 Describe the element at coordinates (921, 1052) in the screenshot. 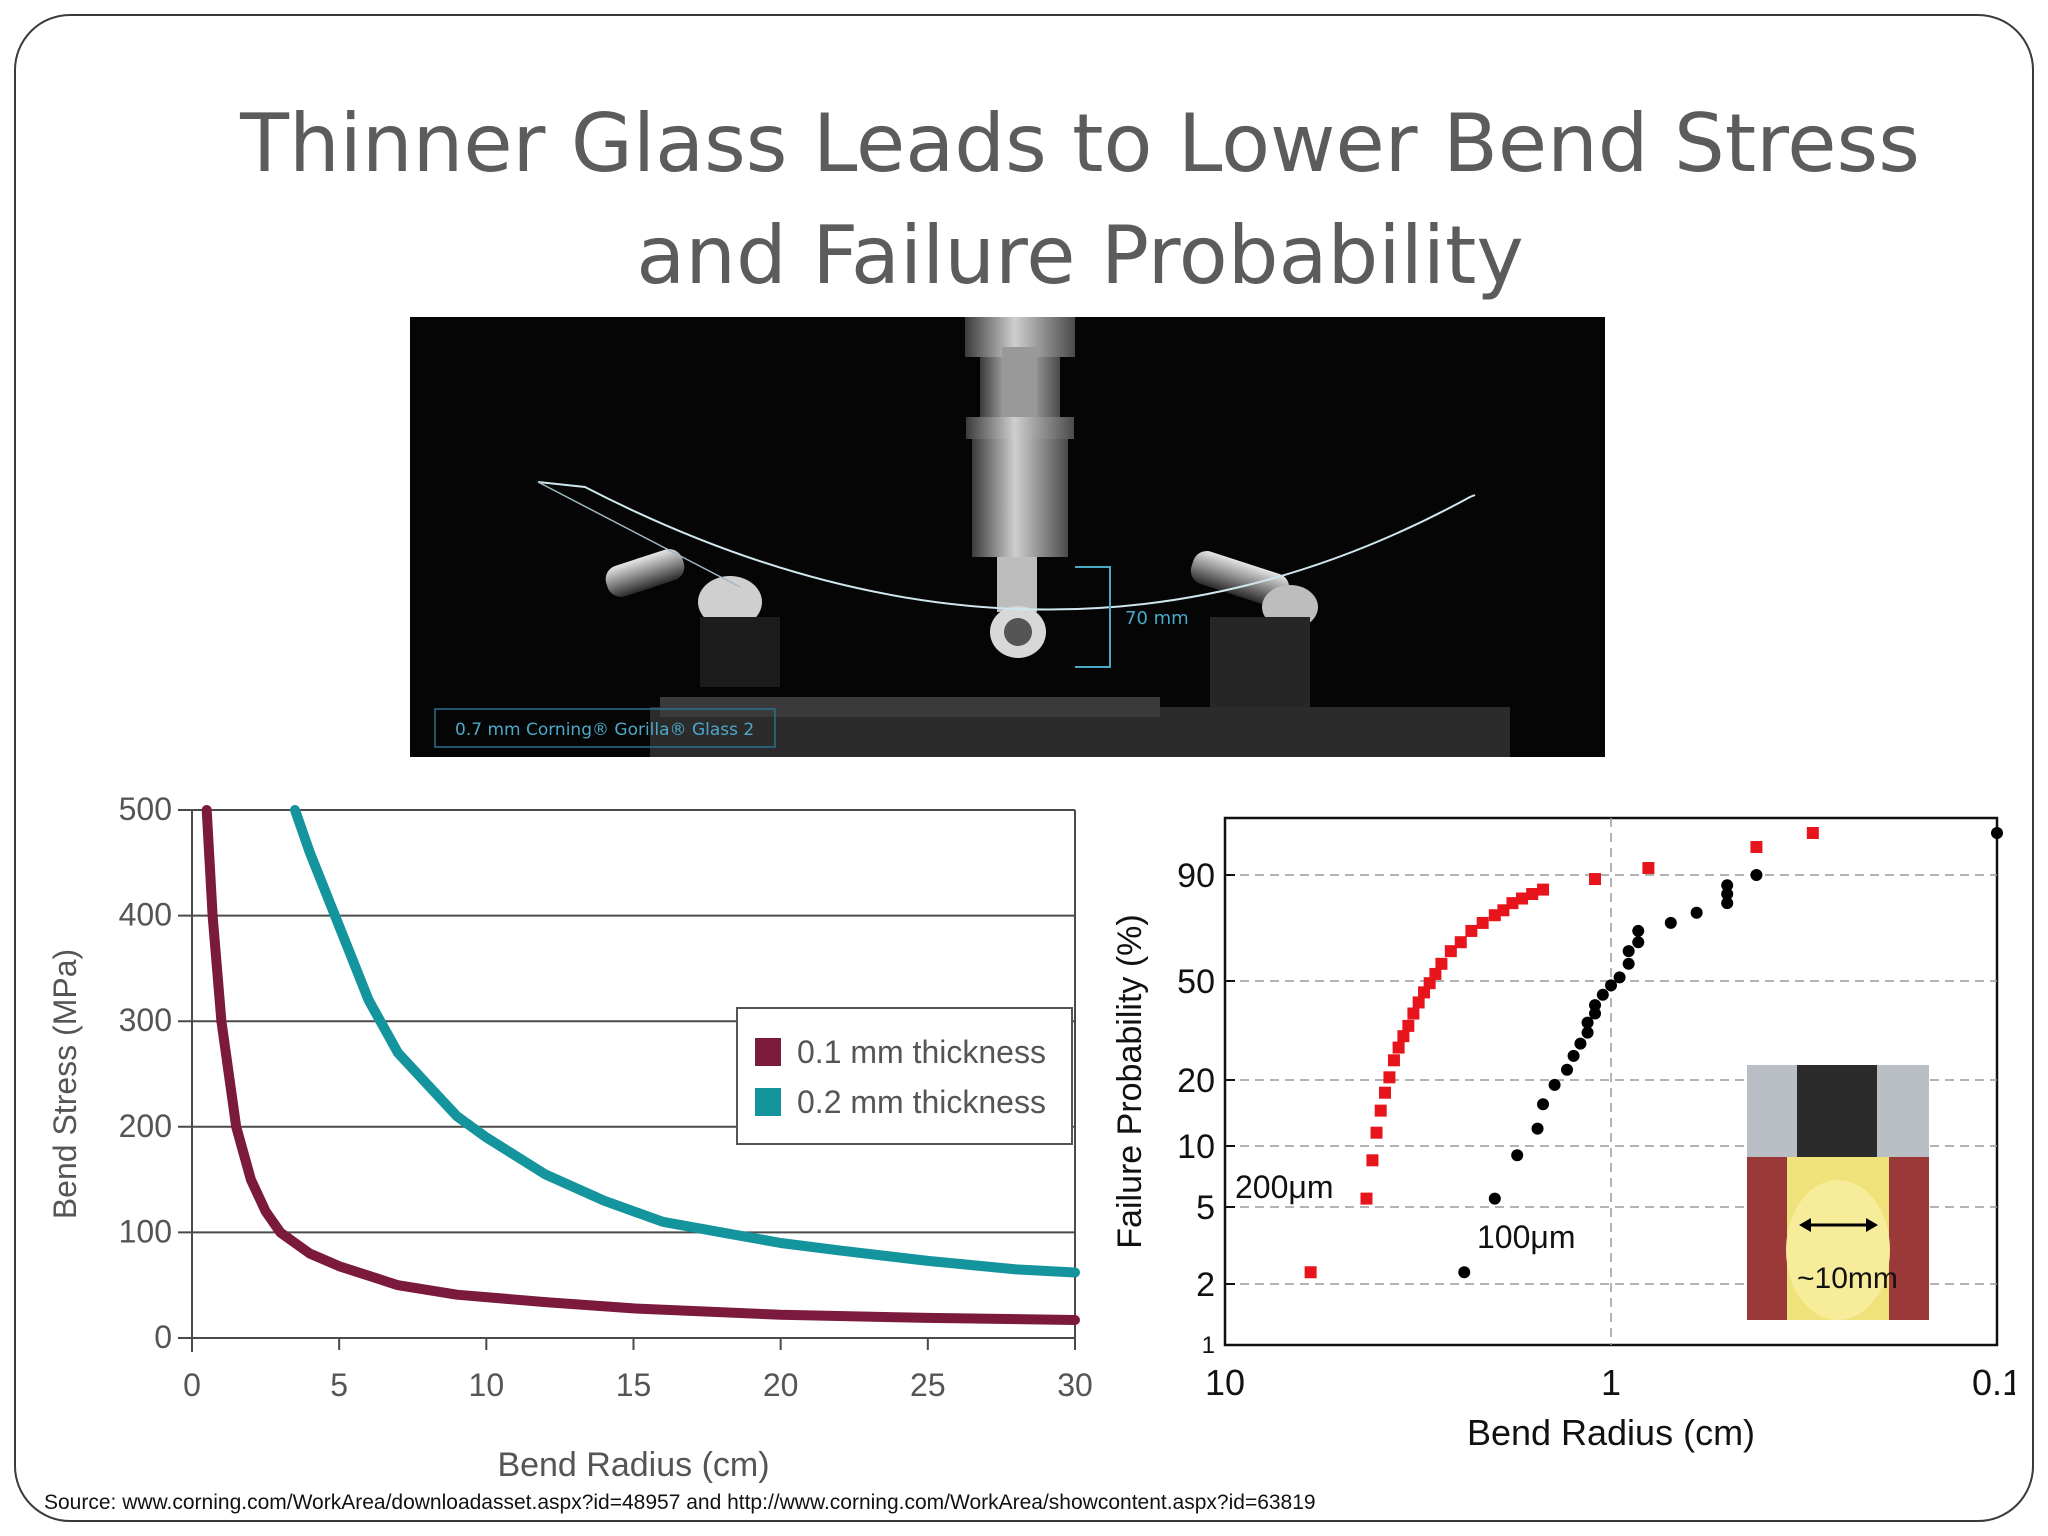

I see `legend-label: 0.1 mm thickness` at that location.